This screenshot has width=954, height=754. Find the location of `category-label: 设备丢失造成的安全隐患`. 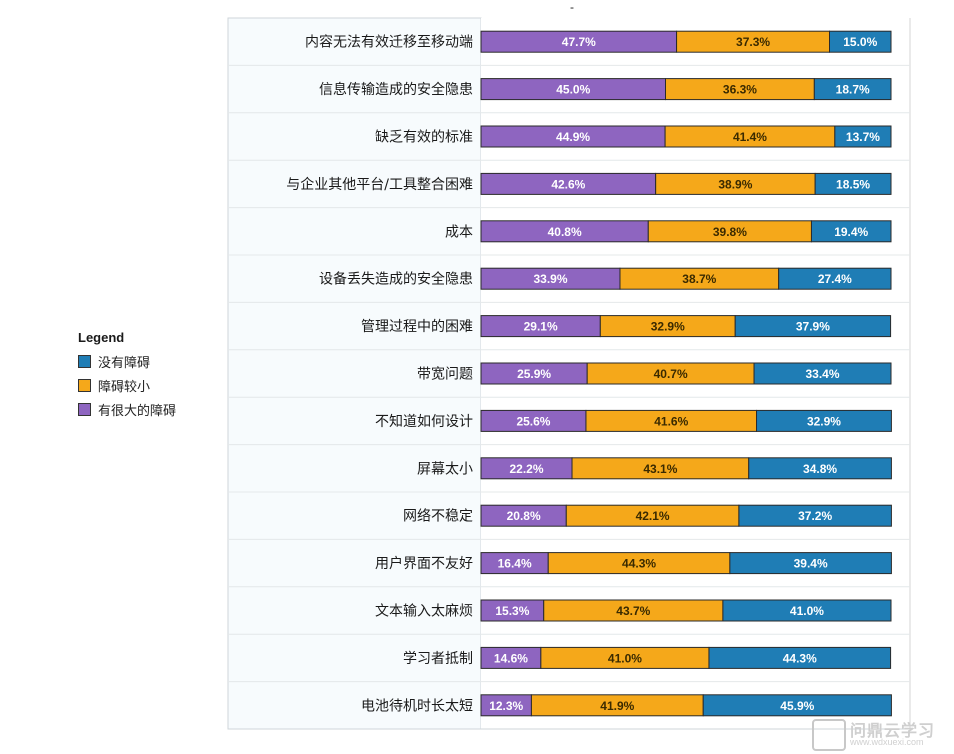

category-label: 设备丢失造成的安全隐患 is located at coordinates (396, 279).